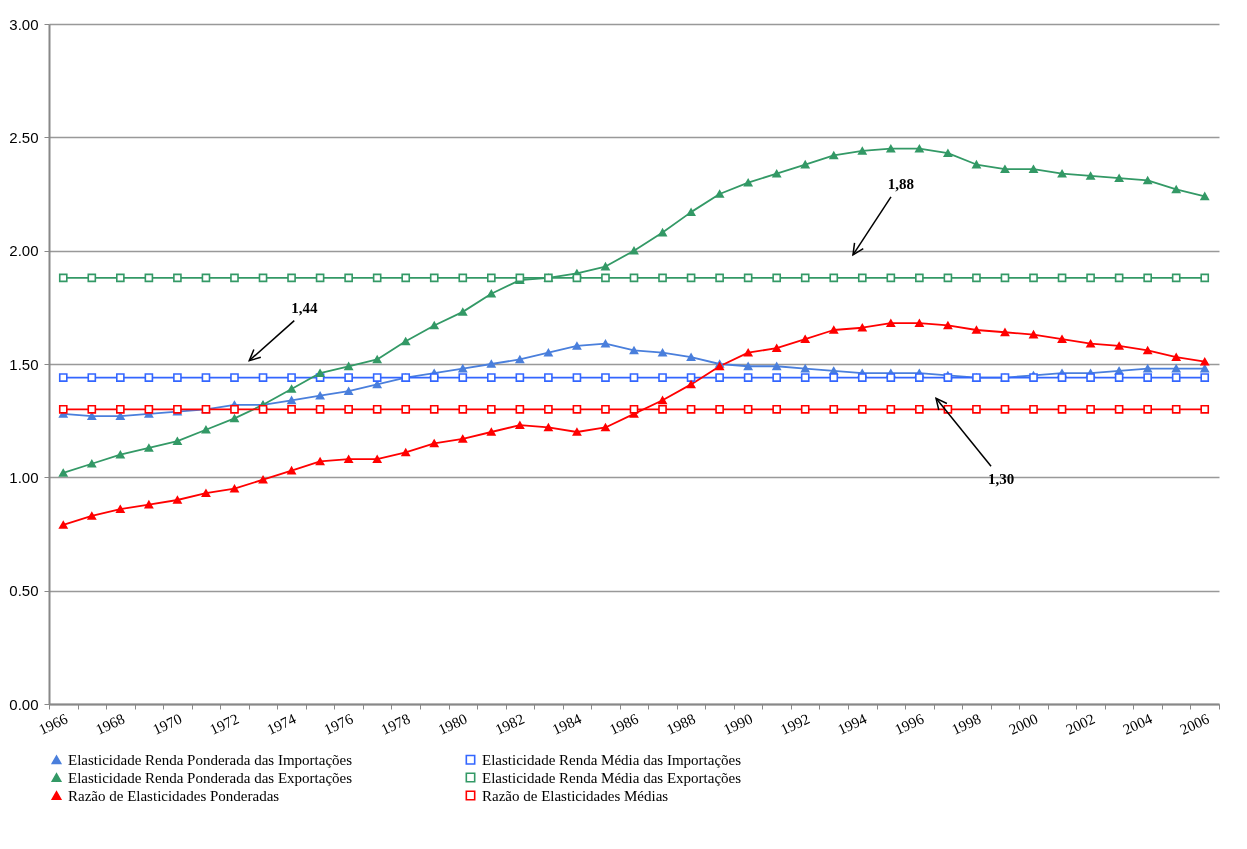  Describe the element at coordinates (24, 591) in the screenshot. I see `y-tick-label: 0.50` at that location.